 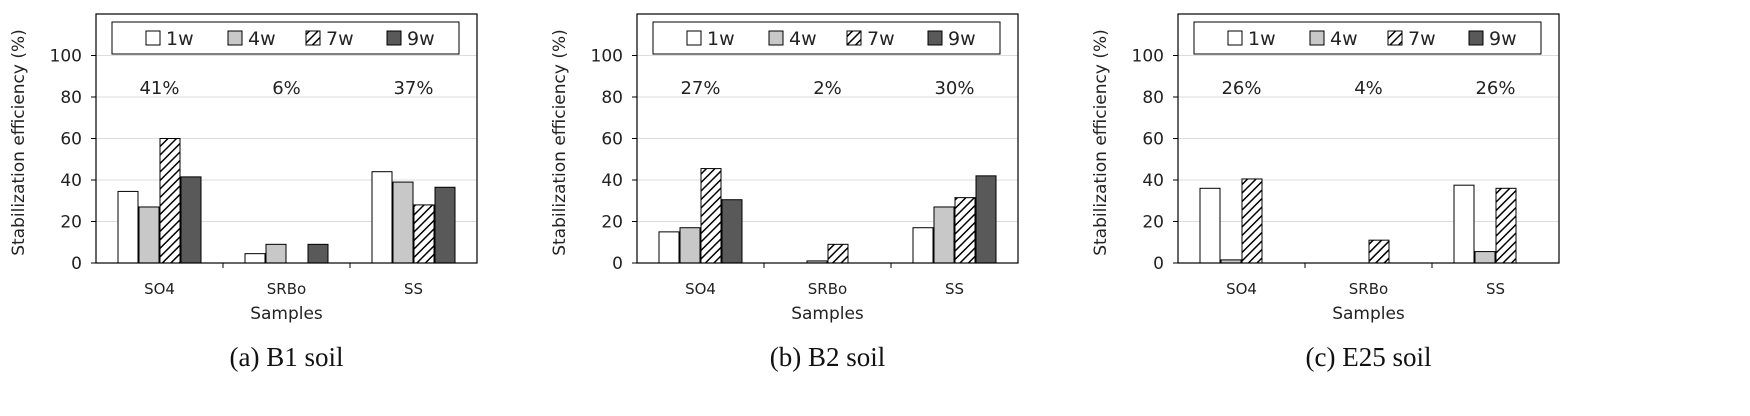 What do you see at coordinates (276, 253) in the screenshot?
I see `bar-srbo-4w` at bounding box center [276, 253].